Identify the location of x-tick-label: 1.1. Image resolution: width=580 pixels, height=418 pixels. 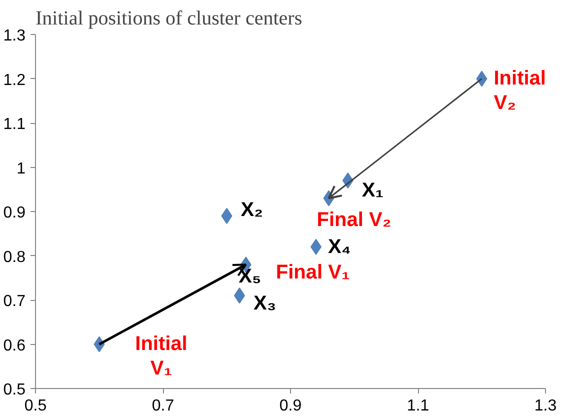
(418, 406).